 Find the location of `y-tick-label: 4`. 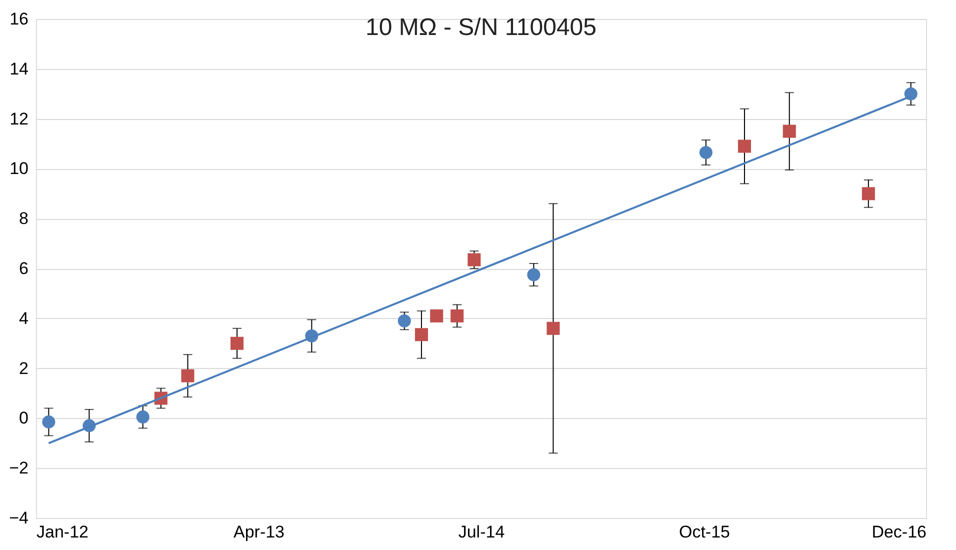

y-tick-label: 4 is located at coordinates (23, 318).